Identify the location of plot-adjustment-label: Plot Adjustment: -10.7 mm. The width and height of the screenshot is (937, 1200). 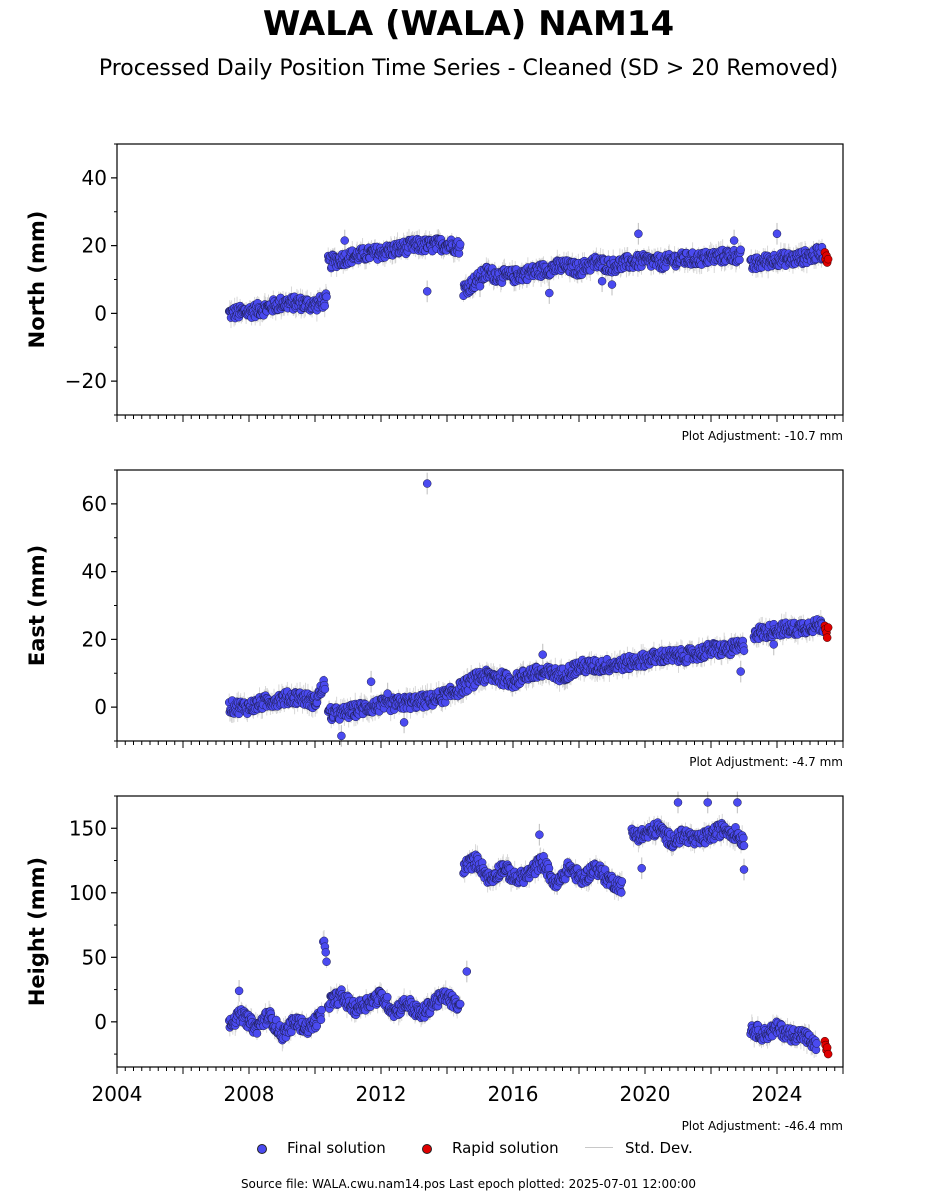
(762, 436).